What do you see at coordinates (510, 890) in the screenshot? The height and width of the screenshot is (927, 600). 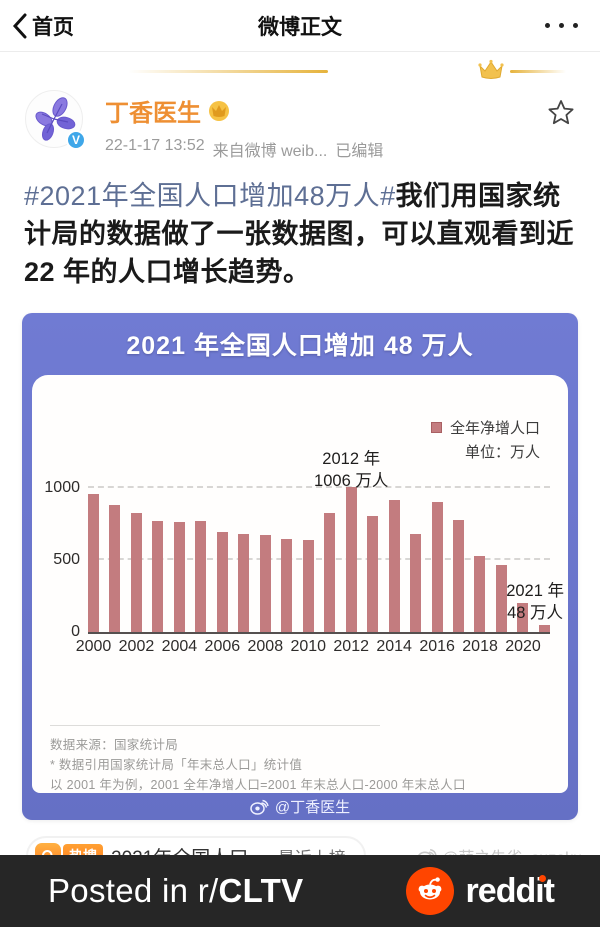 I see `reddit-wordmark: reddit` at bounding box center [510, 890].